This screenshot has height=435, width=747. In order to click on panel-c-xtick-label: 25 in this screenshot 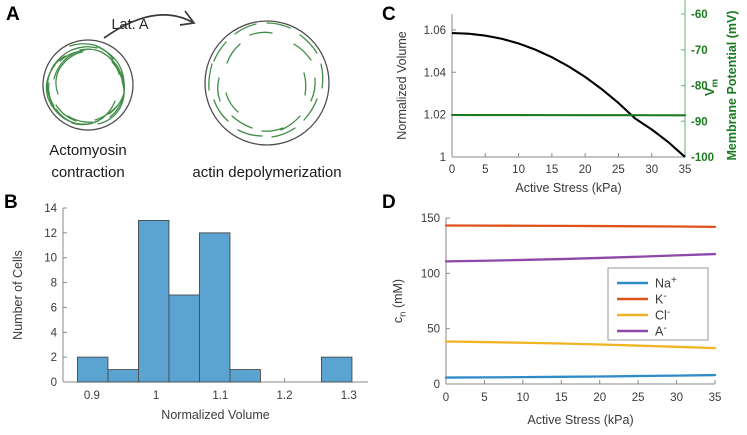, I will do `click(618, 170)`.